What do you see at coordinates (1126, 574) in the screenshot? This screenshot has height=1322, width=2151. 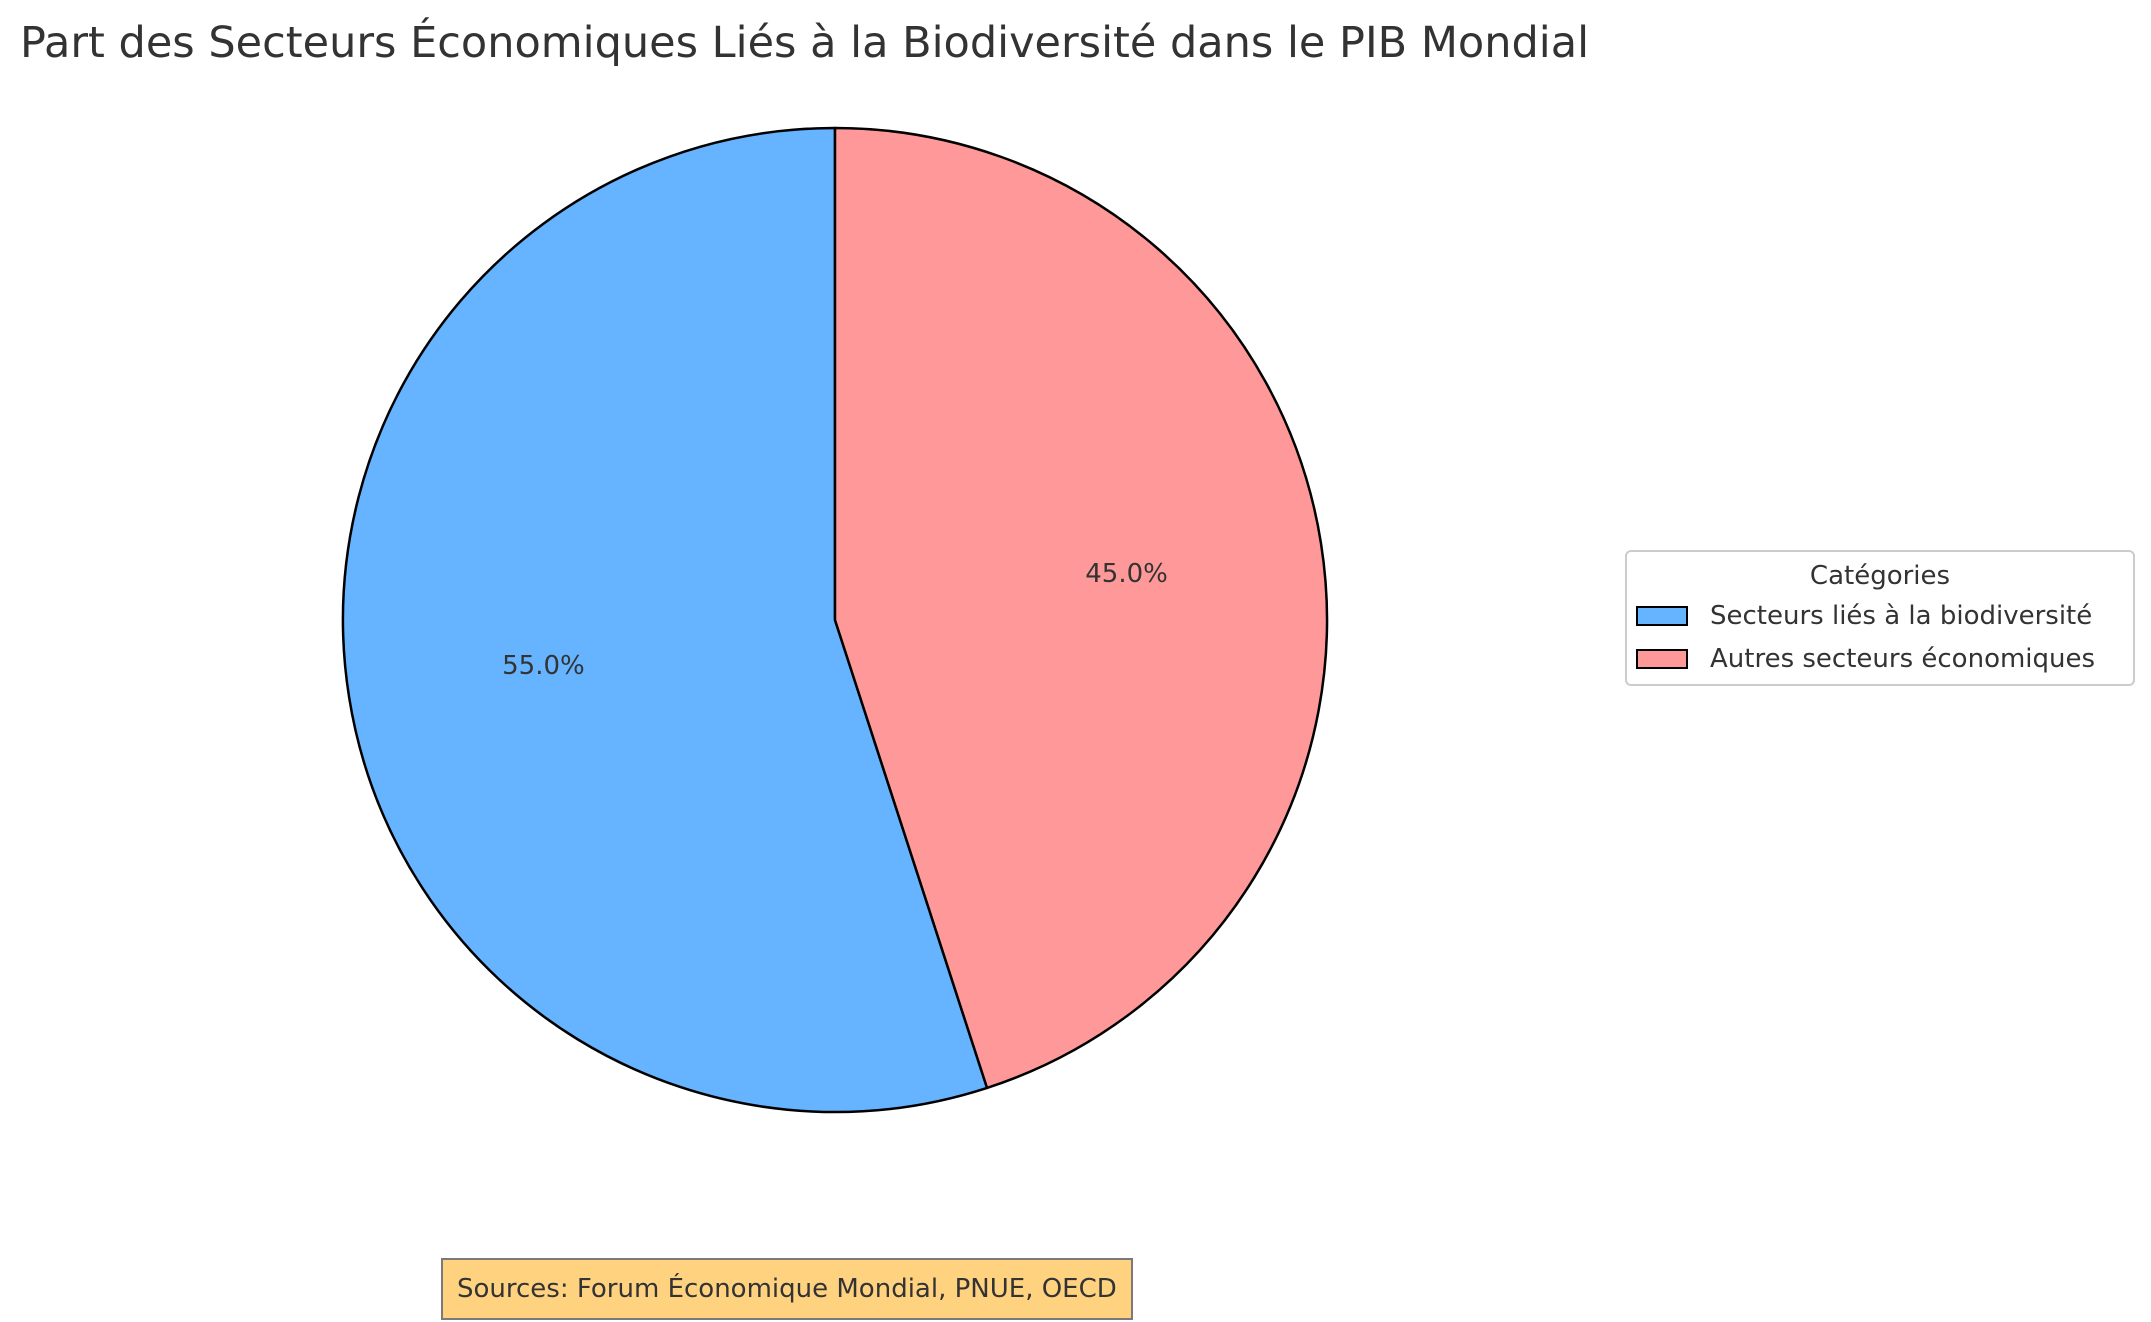 I see `pie-data-label-2: 45.0%` at bounding box center [1126, 574].